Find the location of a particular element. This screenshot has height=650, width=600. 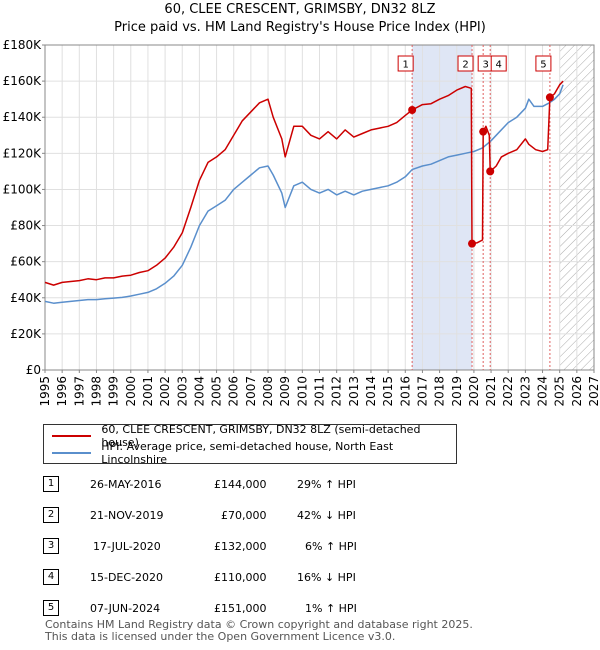

sale-row: 5 07-JUN-2024 £151,000 1% ↑ HPI is located at coordinates (318, 609).